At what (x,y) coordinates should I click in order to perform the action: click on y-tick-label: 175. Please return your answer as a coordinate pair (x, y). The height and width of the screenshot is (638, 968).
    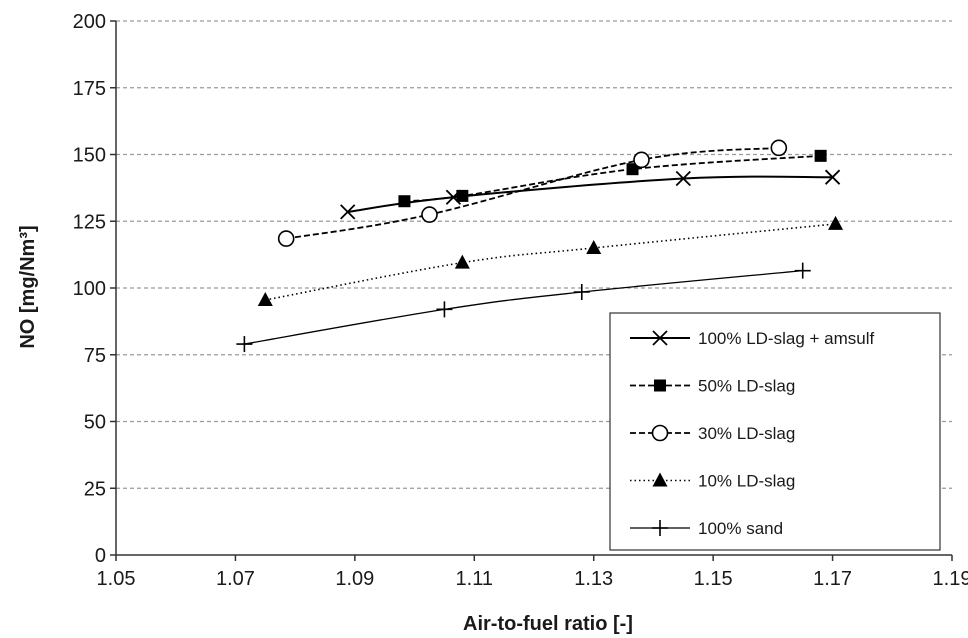
    Looking at the image, I should click on (89, 89).